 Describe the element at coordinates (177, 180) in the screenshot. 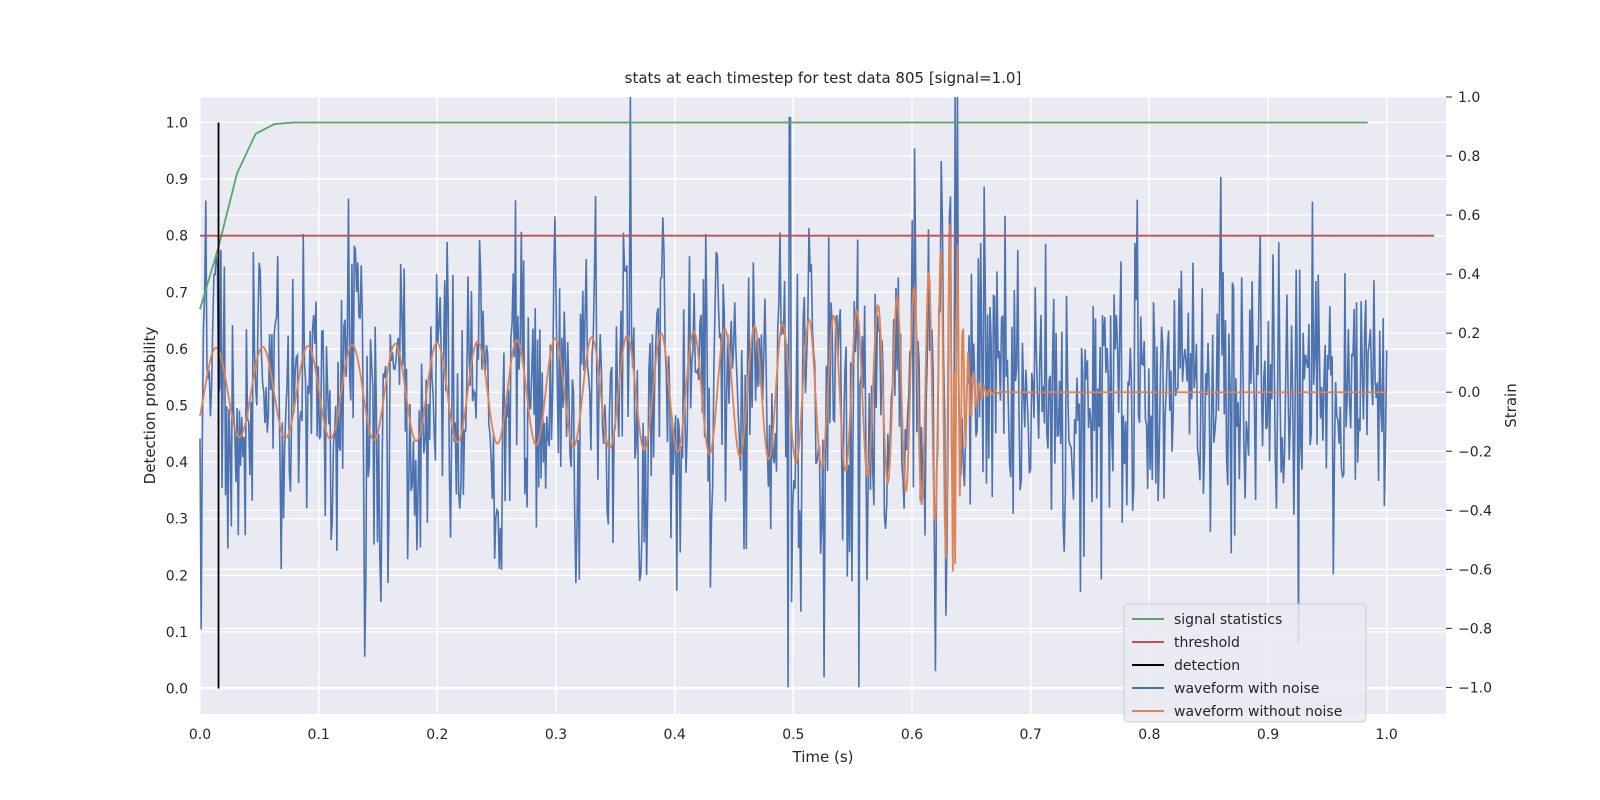

I see `y-tick-label: 0.9` at that location.